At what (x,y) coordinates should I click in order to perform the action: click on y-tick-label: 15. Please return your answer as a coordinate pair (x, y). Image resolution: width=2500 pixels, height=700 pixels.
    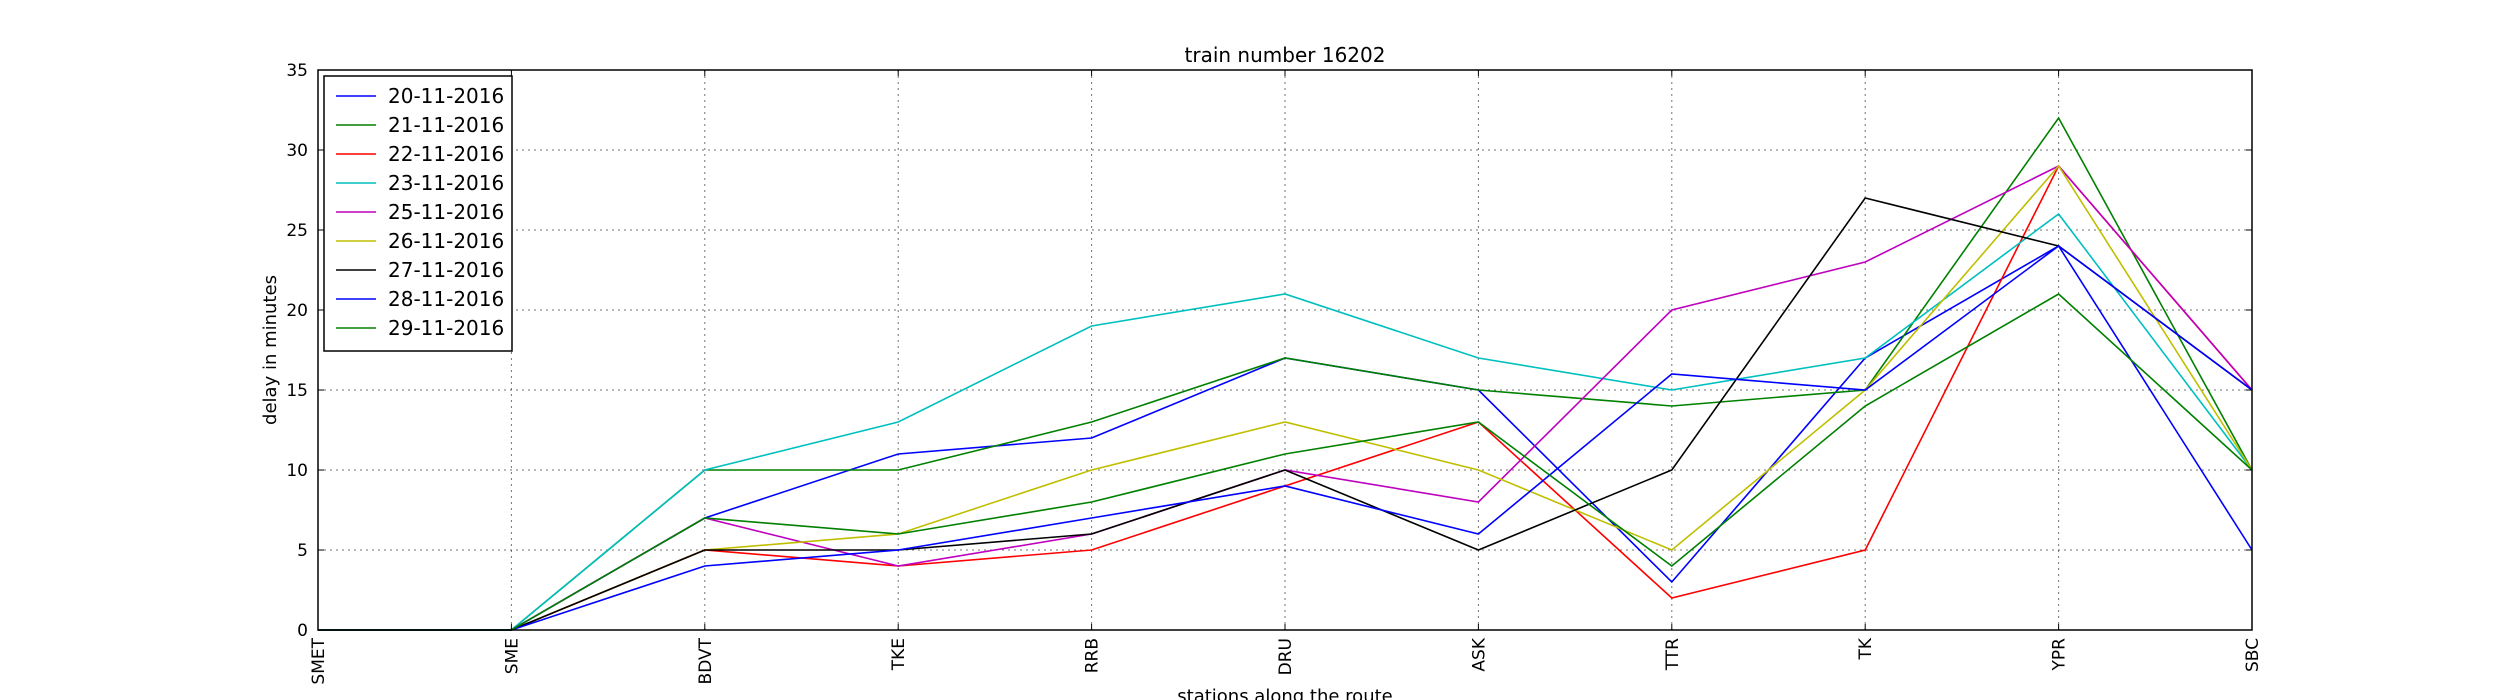
    Looking at the image, I should click on (297, 391).